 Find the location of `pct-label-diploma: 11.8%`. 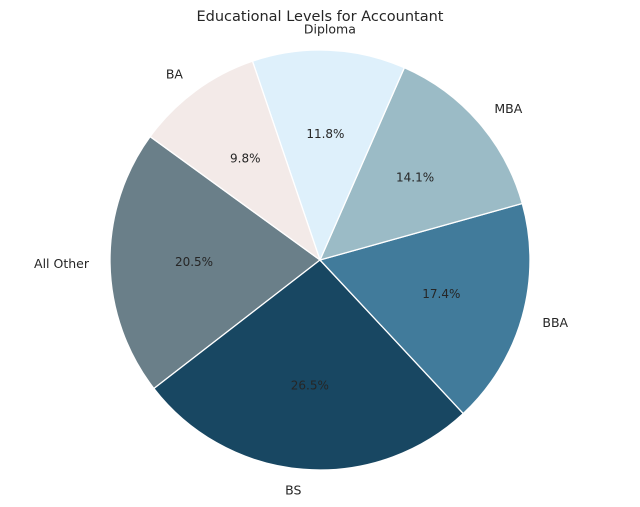

pct-label-diploma: 11.8% is located at coordinates (325, 134).